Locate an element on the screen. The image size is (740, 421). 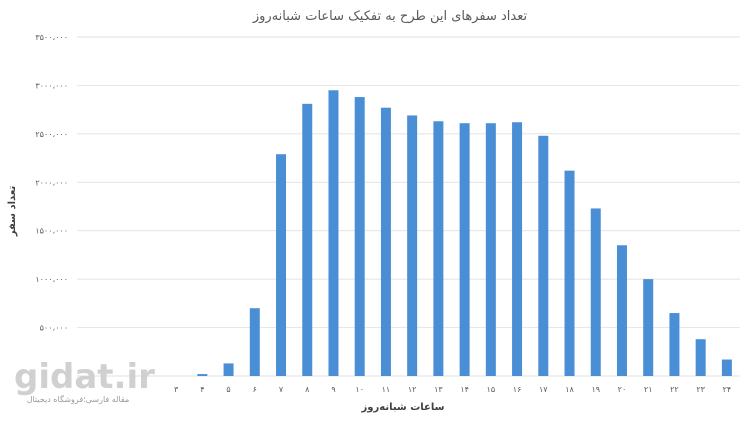
x-tick-label: ۱۵ is located at coordinates (491, 389).